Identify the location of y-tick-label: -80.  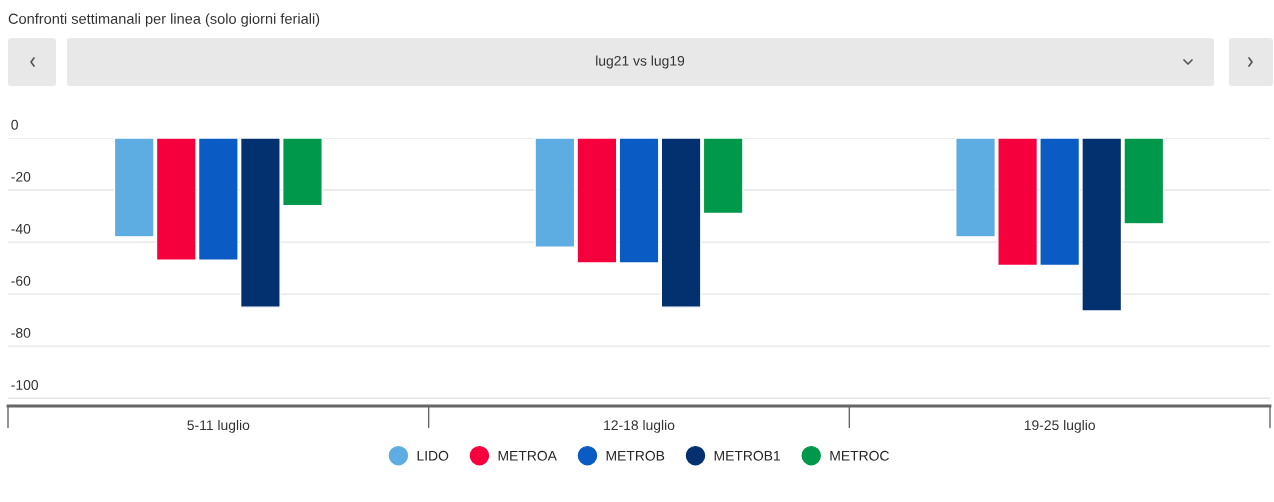
(21, 333).